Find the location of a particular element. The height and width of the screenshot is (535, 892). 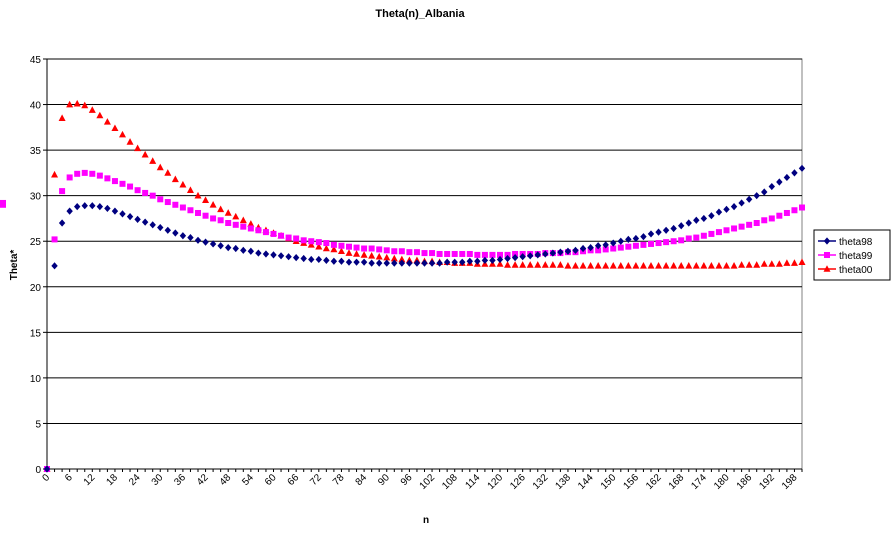

x-tick-label: 24 is located at coordinates (135, 480).